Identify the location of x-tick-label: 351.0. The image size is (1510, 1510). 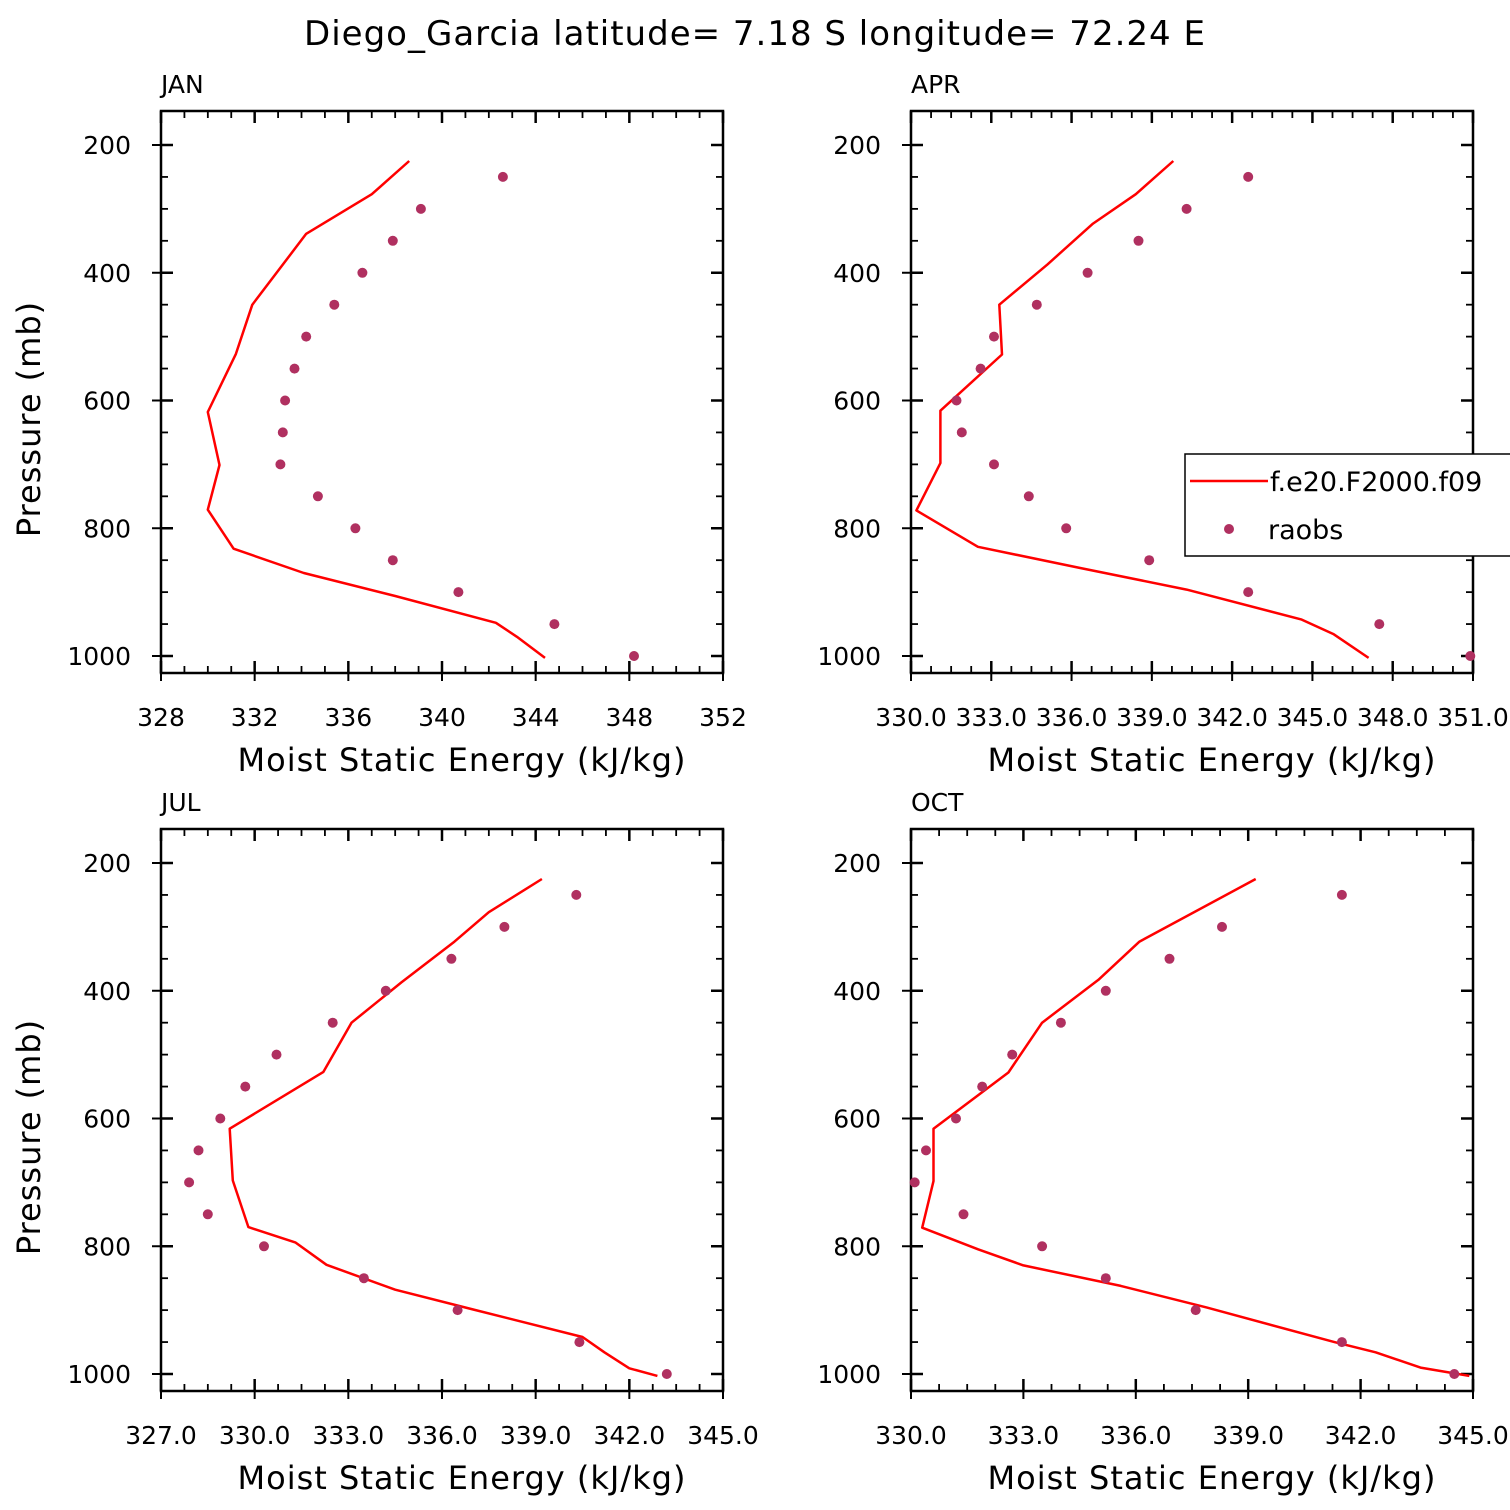
(1473, 717).